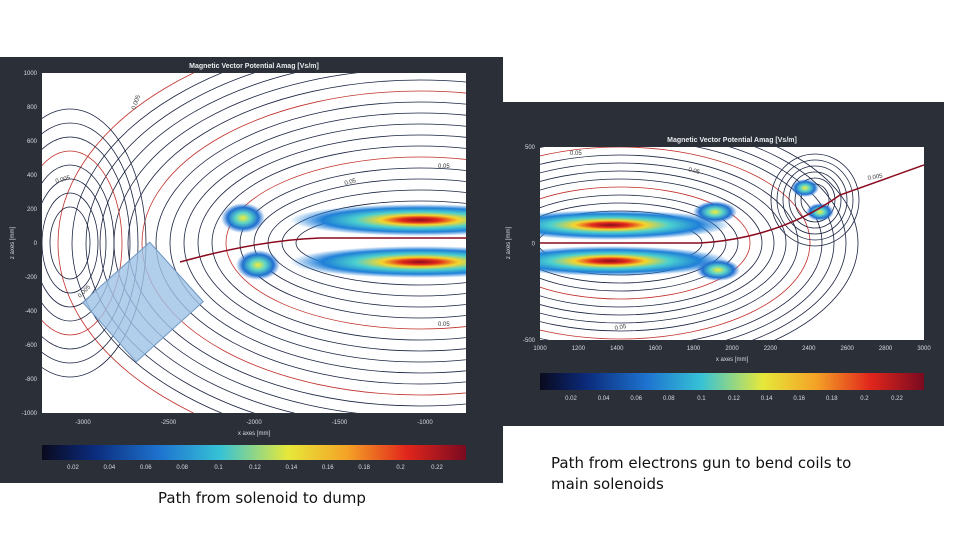  What do you see at coordinates (254, 452) in the screenshot?
I see `colorbar` at bounding box center [254, 452].